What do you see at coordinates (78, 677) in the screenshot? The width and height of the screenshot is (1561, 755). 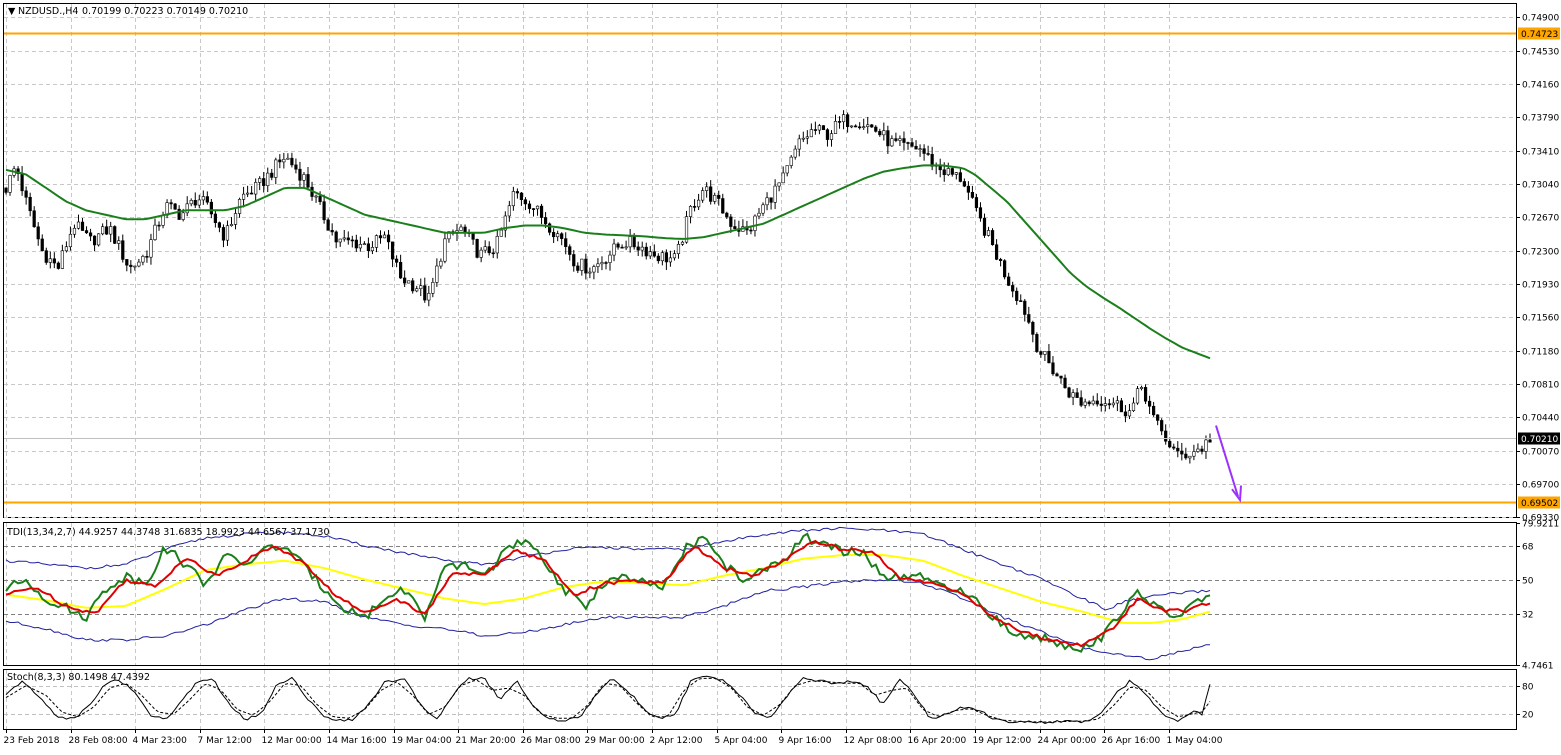 I see `stoch-header: Stoch(8,3,3) 80.1498 47.4392` at bounding box center [78, 677].